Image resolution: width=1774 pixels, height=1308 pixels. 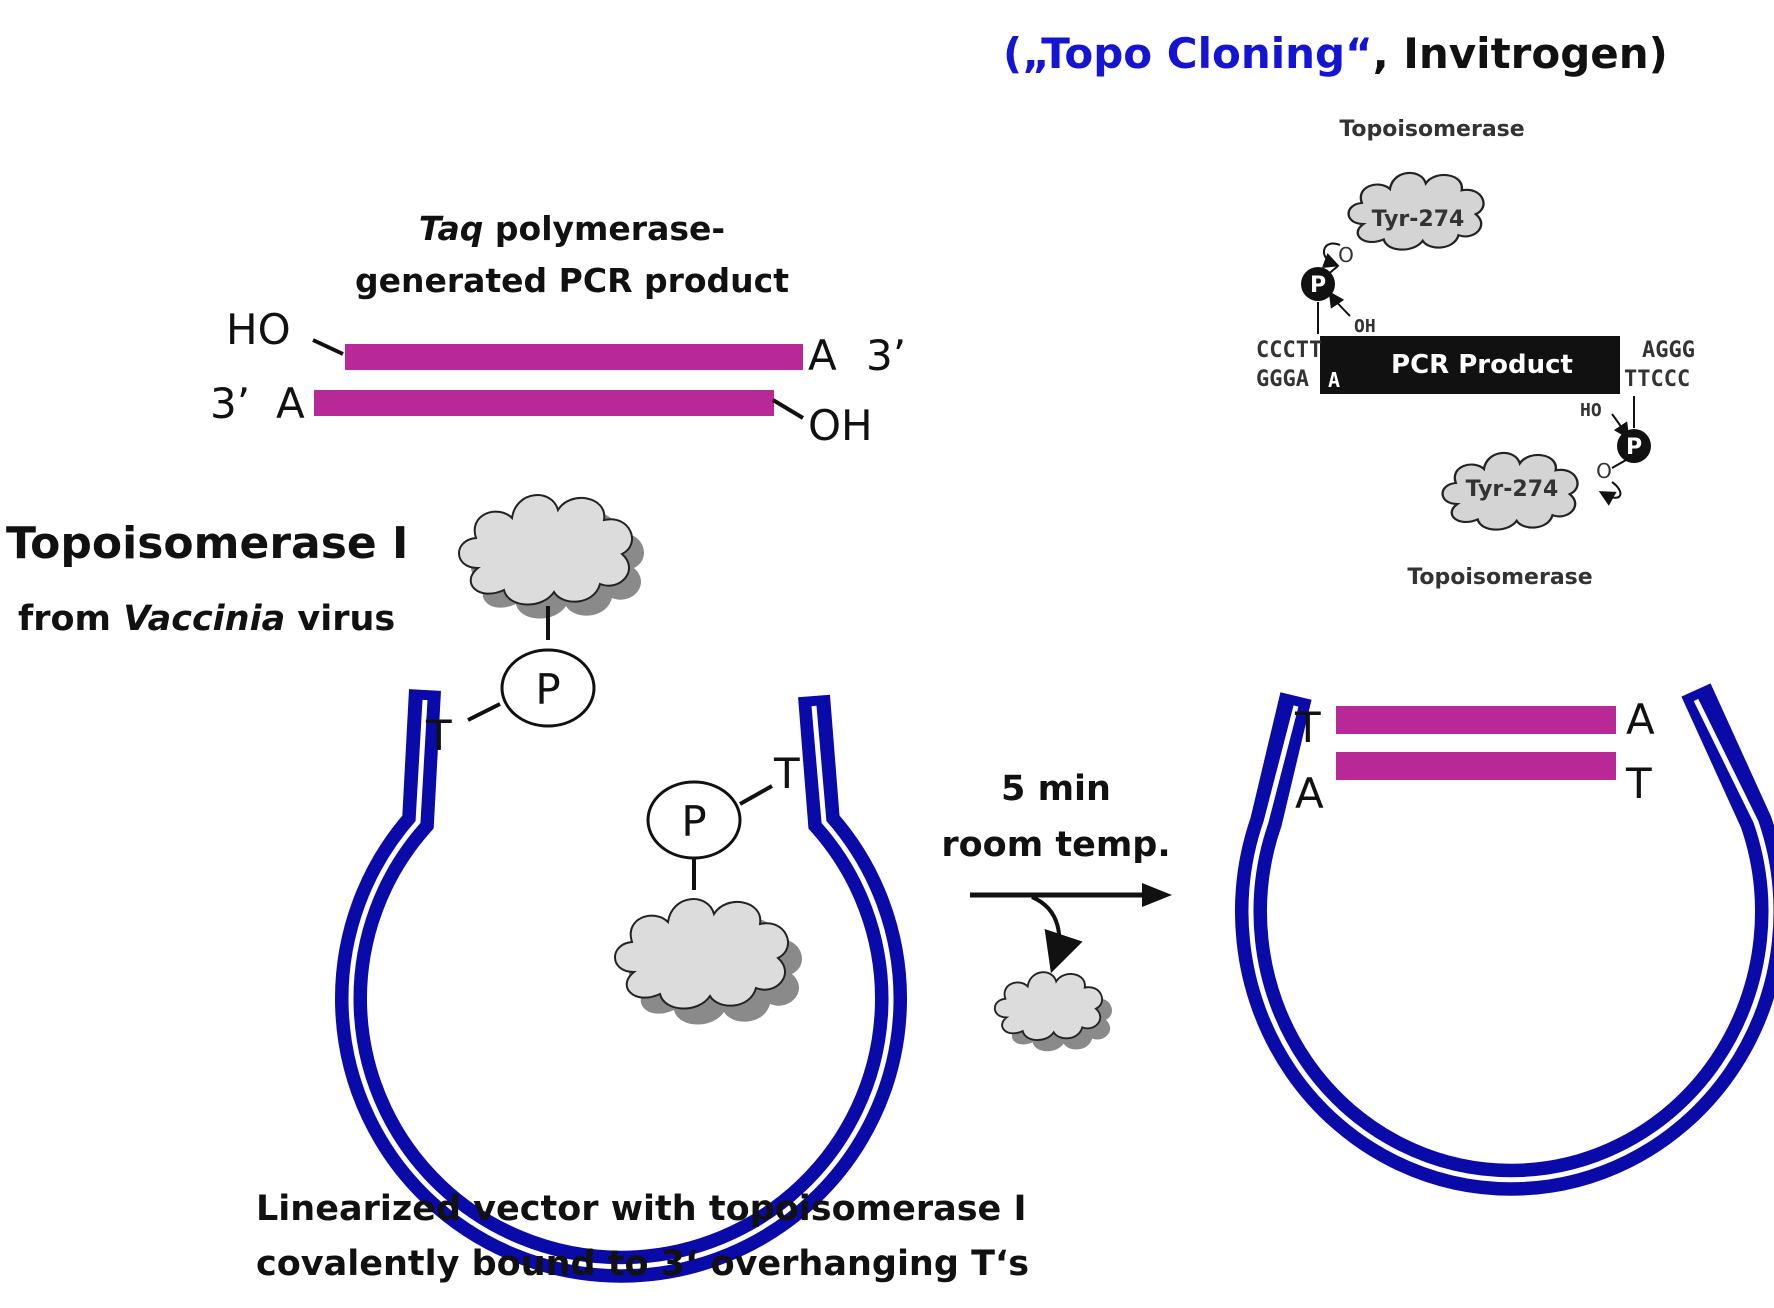 What do you see at coordinates (1657, 379) in the screenshot?
I see `inset-right-bottom-seq: TTCCC` at bounding box center [1657, 379].